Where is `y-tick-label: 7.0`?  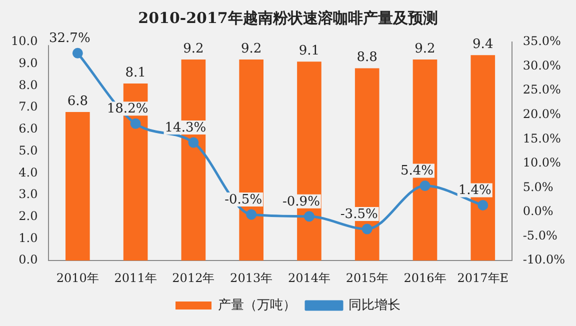 y-tick-label: 7.0 is located at coordinates (28, 107).